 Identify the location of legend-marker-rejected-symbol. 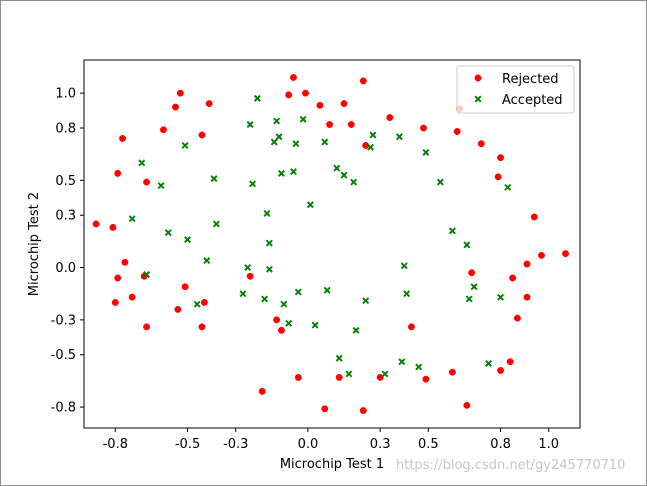
(478, 78).